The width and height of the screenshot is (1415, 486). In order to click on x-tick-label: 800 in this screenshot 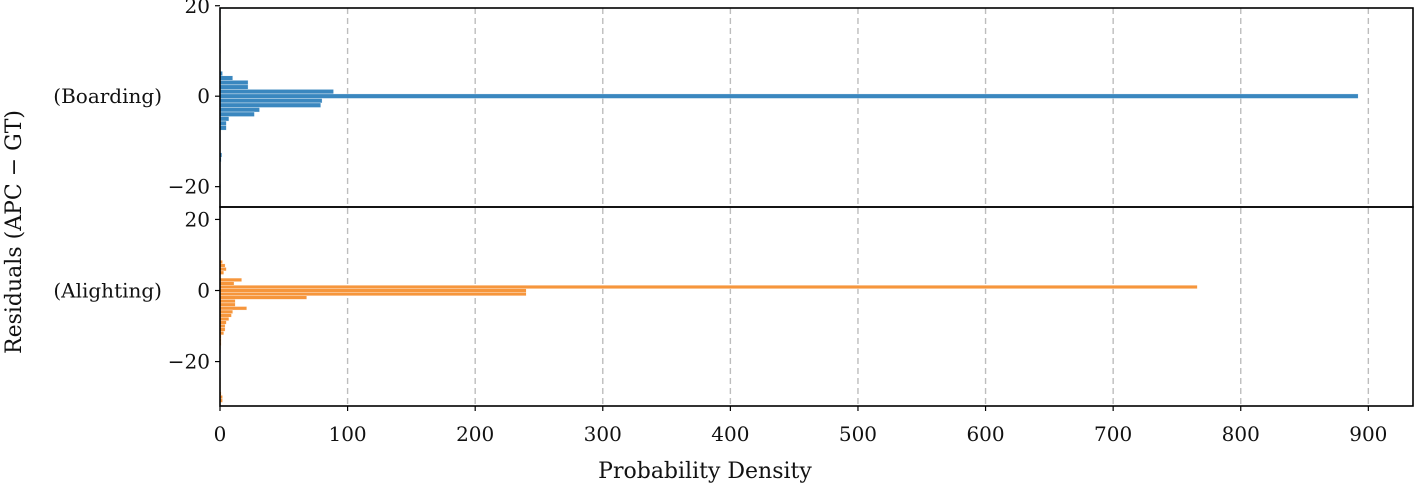, I will do `click(1241, 434)`.